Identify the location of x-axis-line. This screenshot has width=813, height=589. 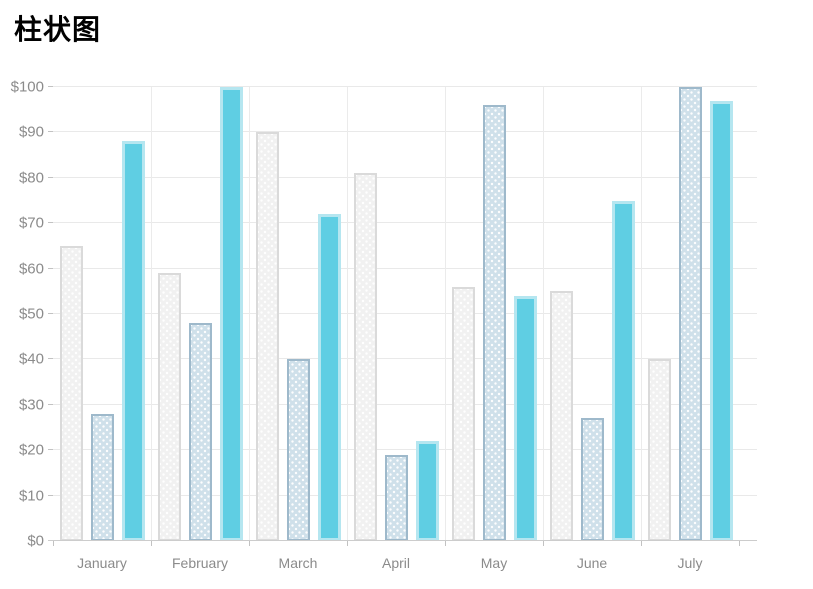
(402, 540).